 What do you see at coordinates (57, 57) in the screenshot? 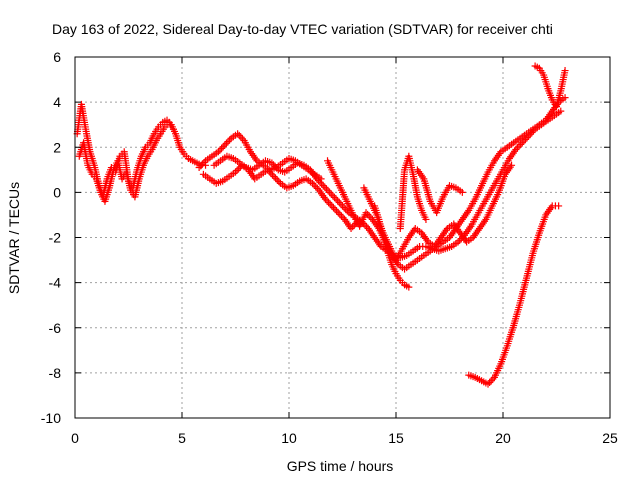
I see `y-tick-label: 6` at bounding box center [57, 57].